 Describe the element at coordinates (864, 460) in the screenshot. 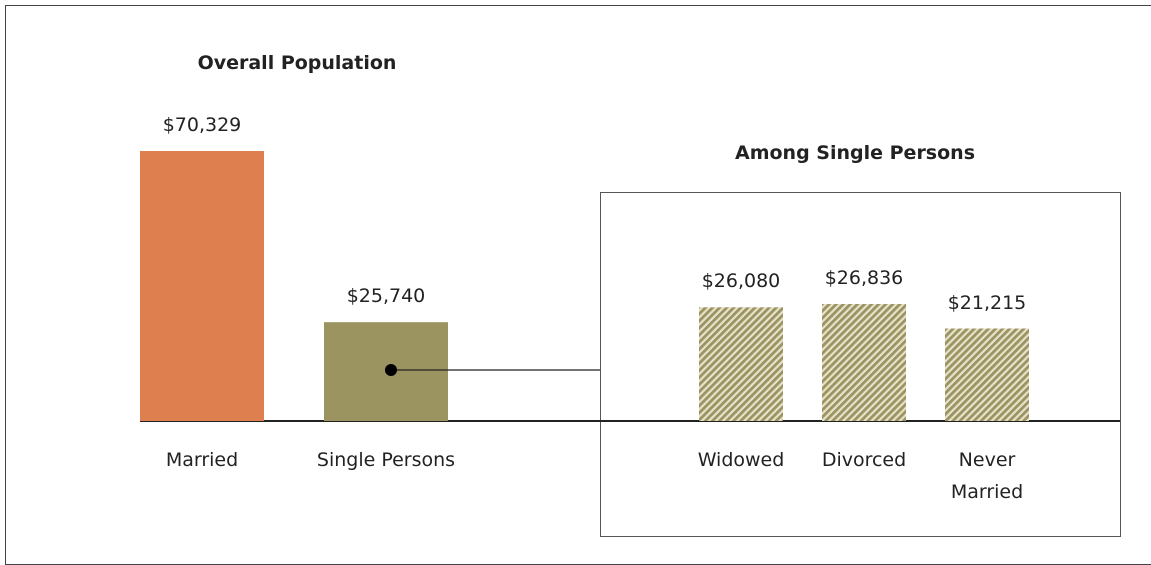

I see `category-label: Divorced` at that location.